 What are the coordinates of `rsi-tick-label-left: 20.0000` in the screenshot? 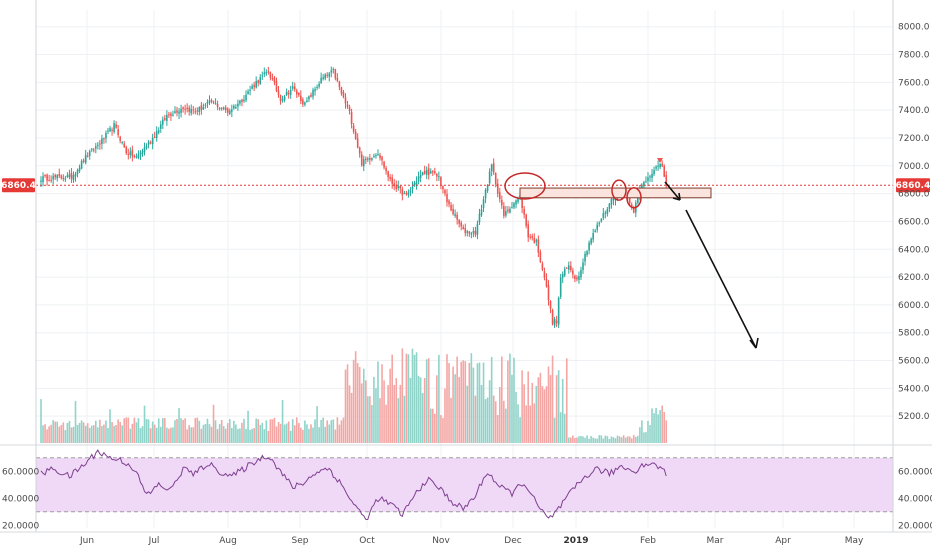 It's located at (20, 526).